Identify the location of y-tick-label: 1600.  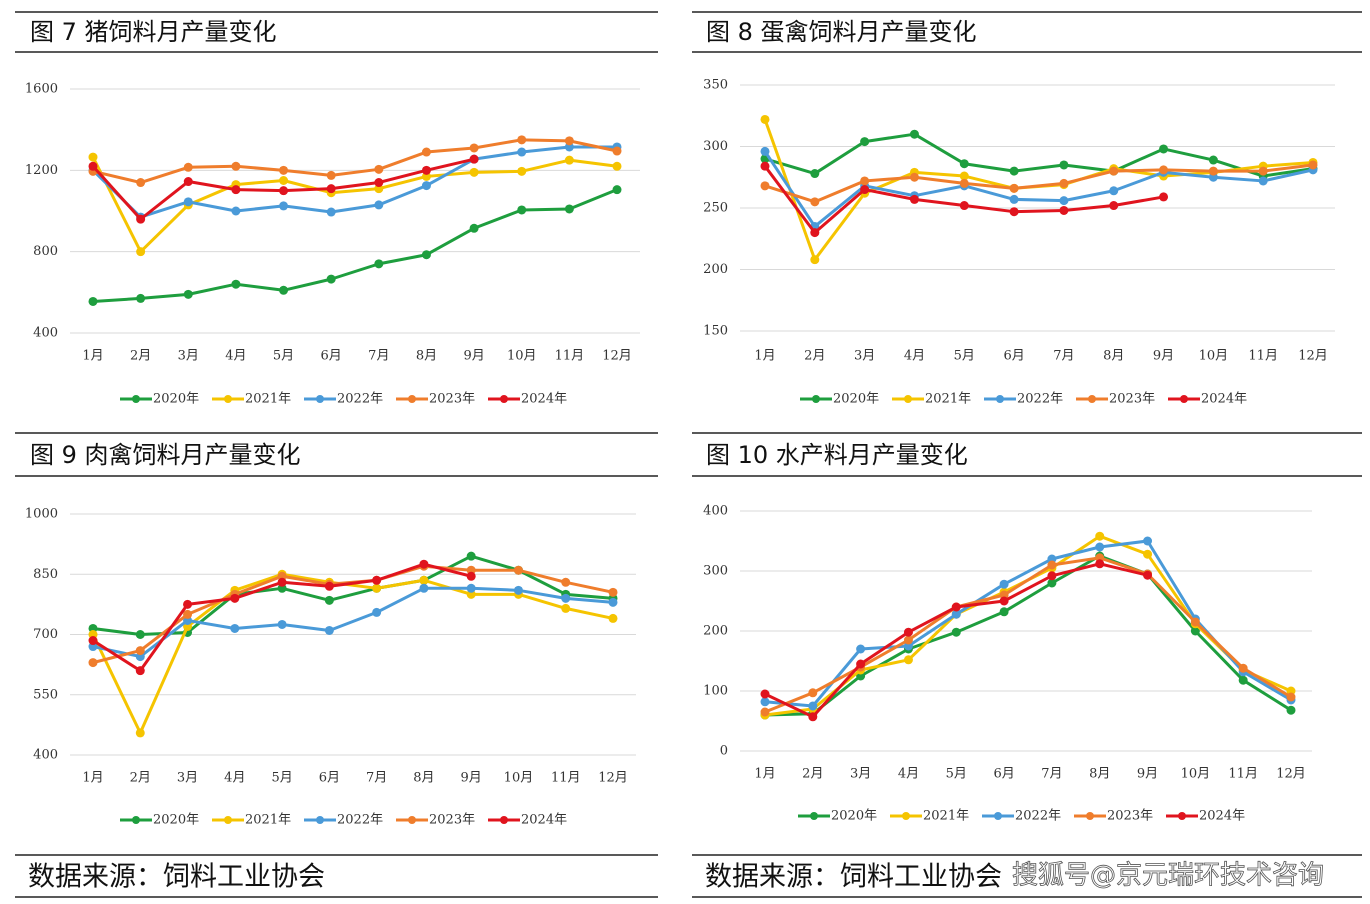
(41, 89).